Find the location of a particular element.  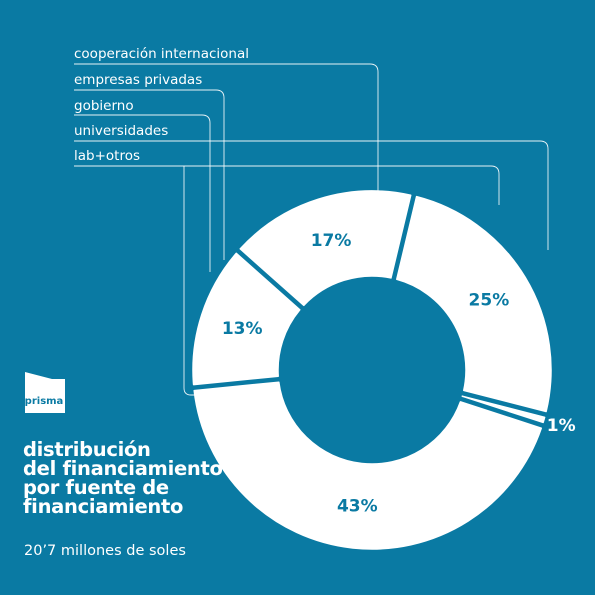

leader-line-empresas-privadas is located at coordinates (149, 174).